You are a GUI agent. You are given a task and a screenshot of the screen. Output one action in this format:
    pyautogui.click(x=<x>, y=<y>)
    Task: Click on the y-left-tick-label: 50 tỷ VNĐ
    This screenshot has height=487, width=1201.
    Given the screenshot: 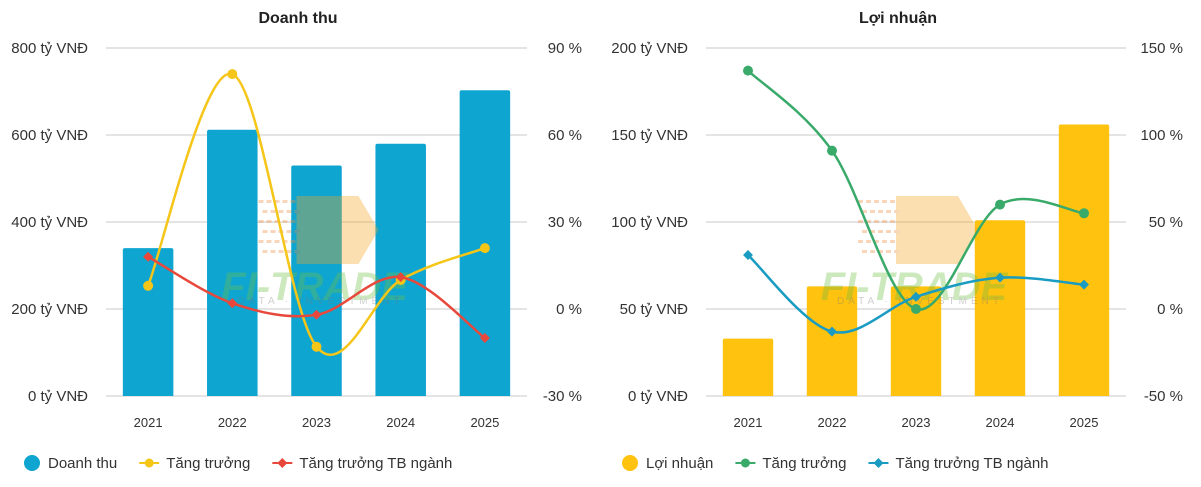 What is the action you would take?
    pyautogui.click(x=654, y=309)
    